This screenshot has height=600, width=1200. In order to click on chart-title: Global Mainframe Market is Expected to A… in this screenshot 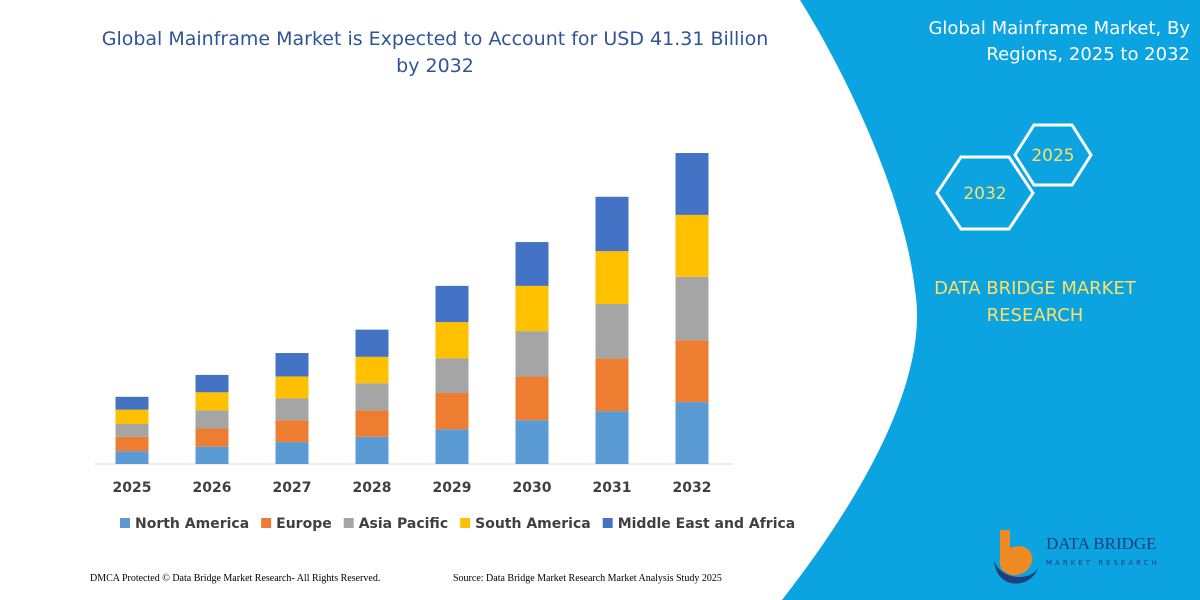, I will do `click(435, 52)`.